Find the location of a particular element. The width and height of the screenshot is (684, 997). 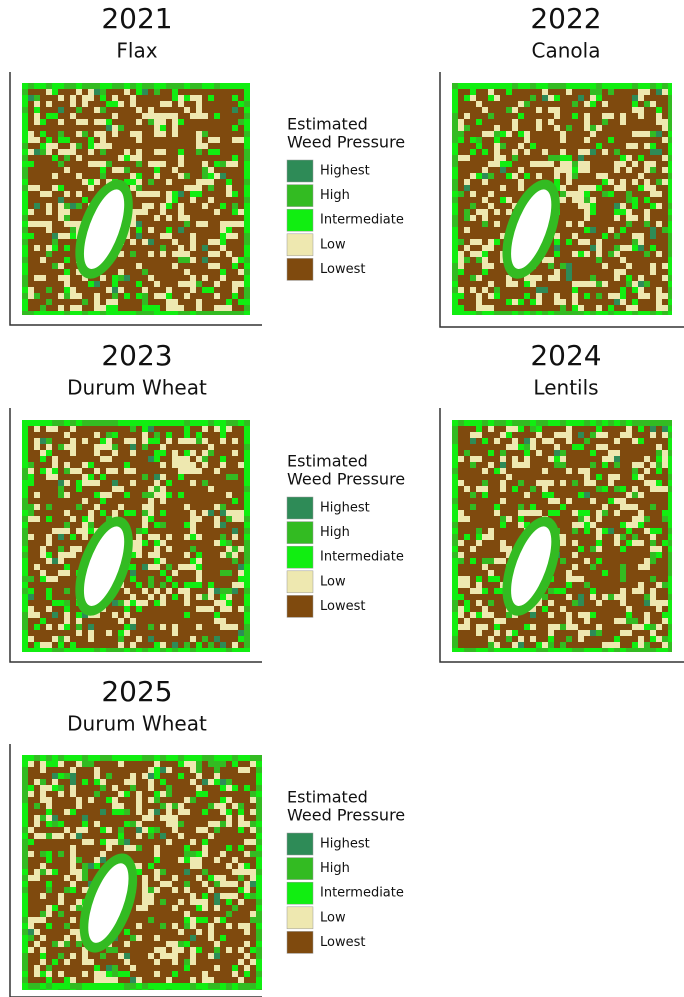

legend-title: Weed Pressure is located at coordinates (346, 479).